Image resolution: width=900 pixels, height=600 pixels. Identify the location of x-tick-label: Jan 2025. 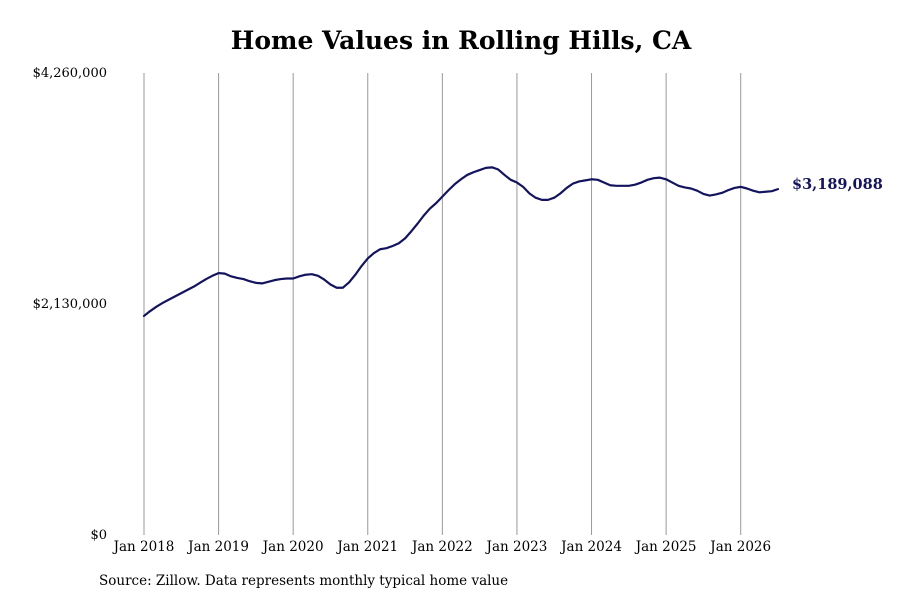
(665, 547).